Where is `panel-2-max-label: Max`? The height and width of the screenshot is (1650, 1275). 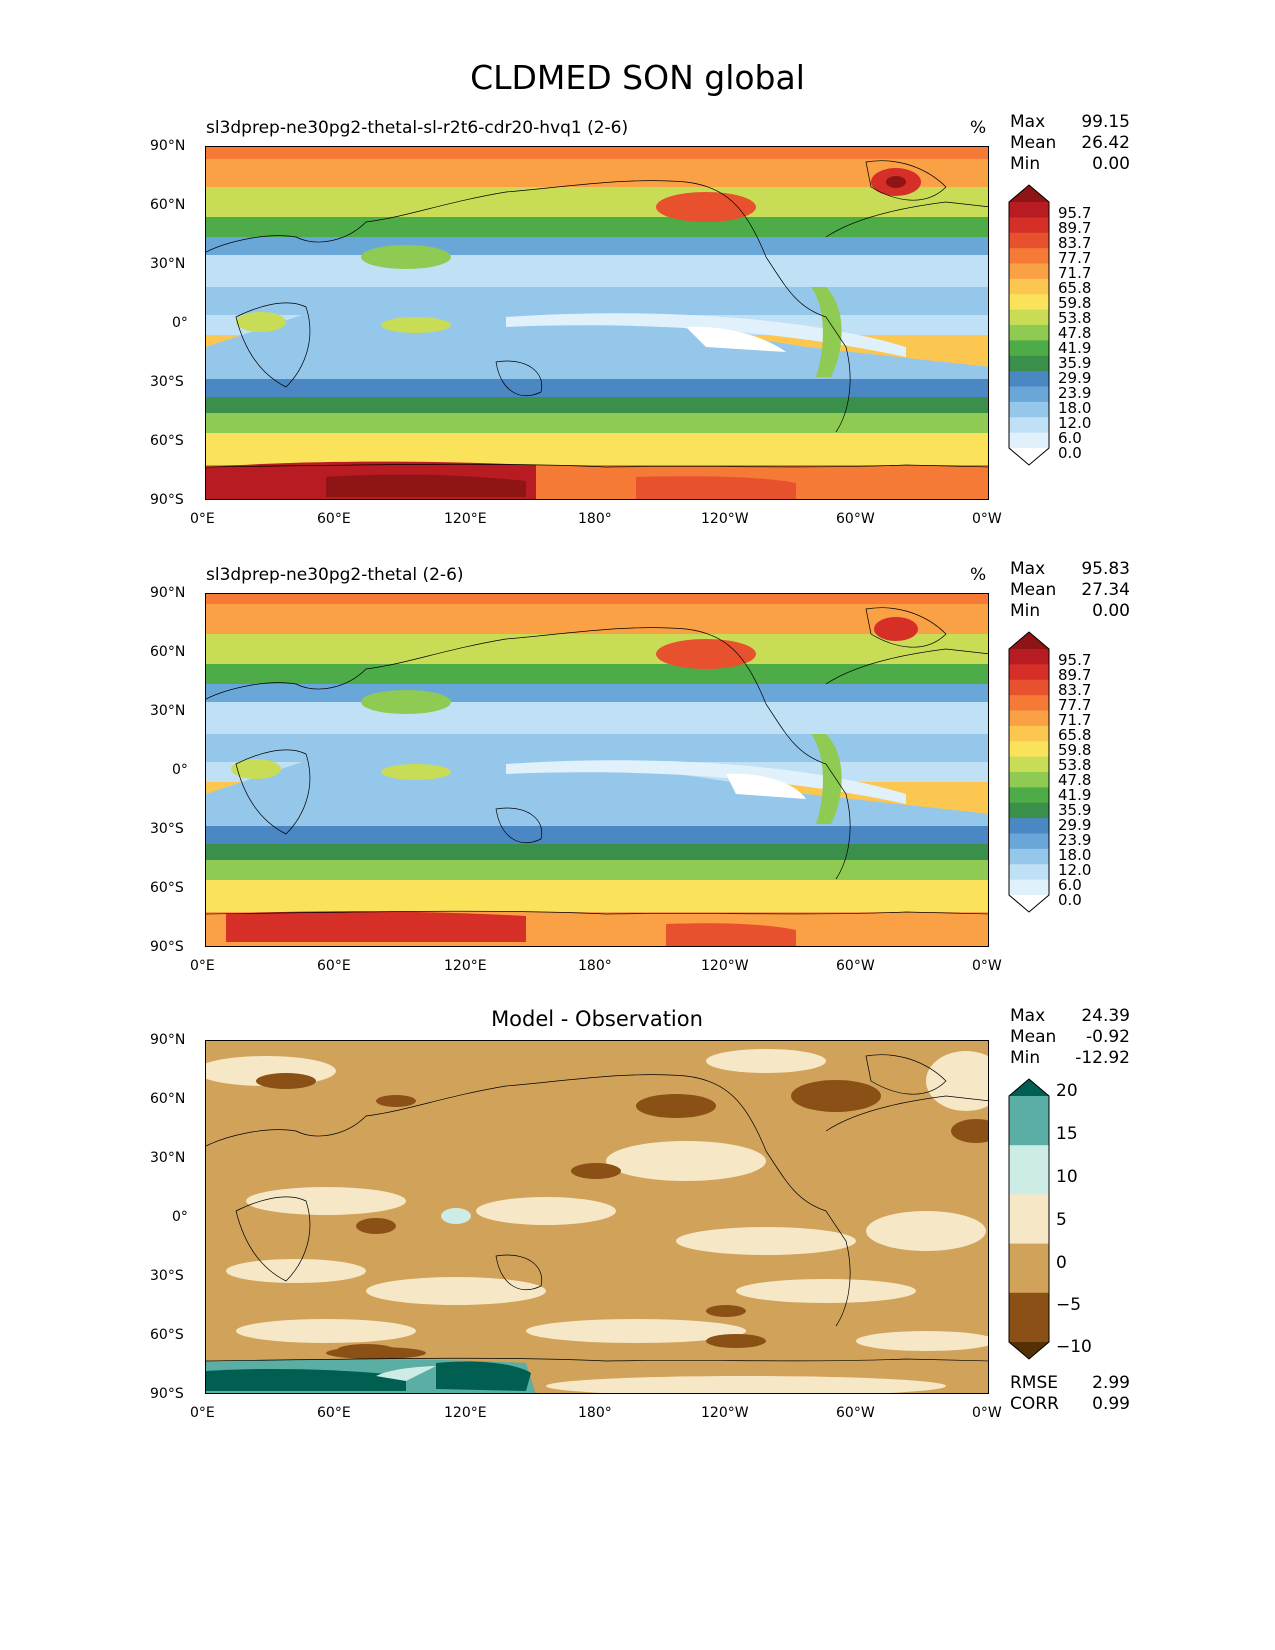
panel-2-max-label: Max is located at coordinates (1028, 569).